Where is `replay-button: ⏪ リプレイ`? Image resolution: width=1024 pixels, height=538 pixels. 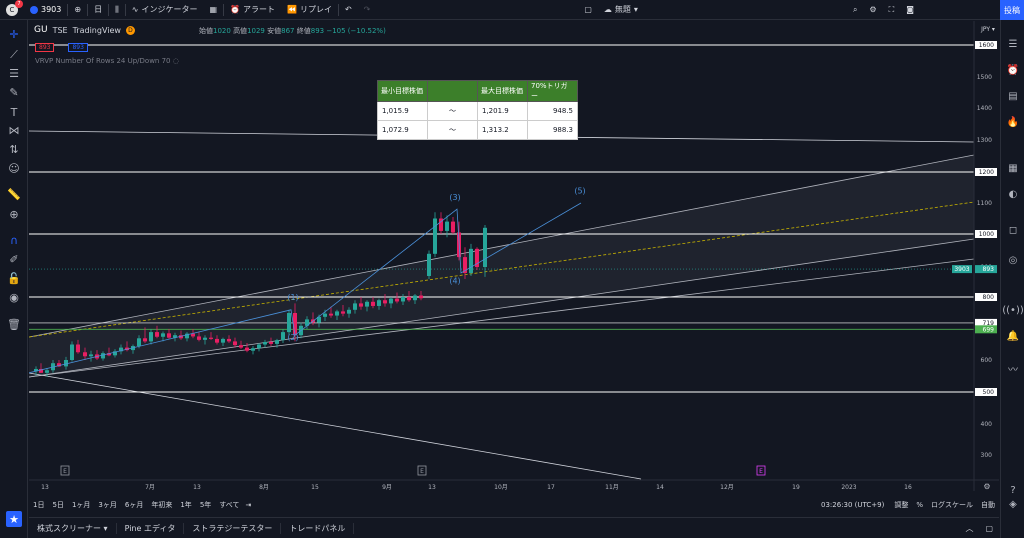 replay-button: ⏪ リプレイ is located at coordinates (309, 10).